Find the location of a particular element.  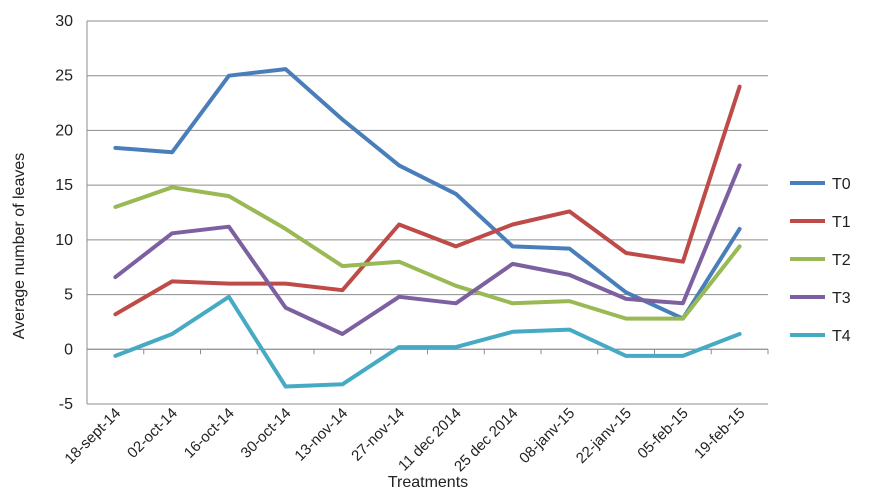

y-tick-label: -5 is located at coordinates (66, 404).